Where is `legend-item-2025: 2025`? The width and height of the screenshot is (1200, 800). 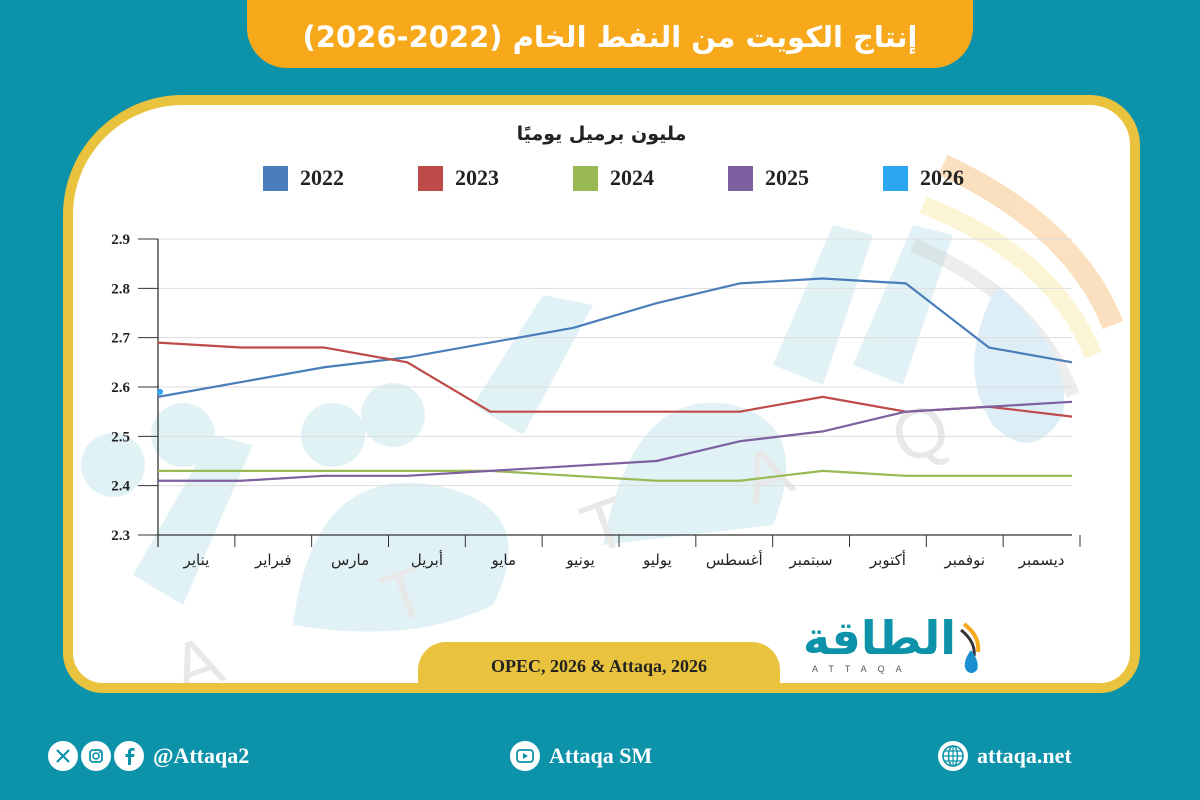 legend-item-2025: 2025 is located at coordinates (805, 178).